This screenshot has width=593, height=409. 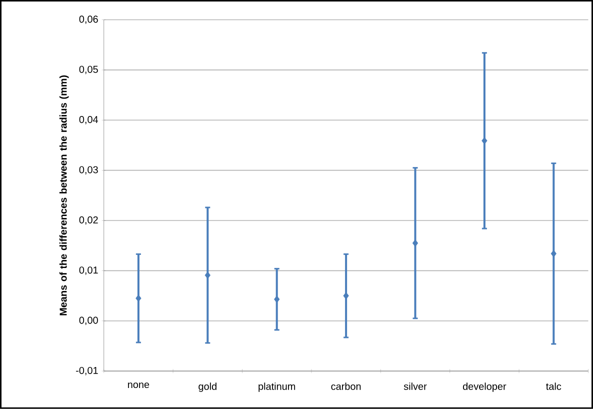 I want to click on y-tick-label: -0,01, so click(x=87, y=371).